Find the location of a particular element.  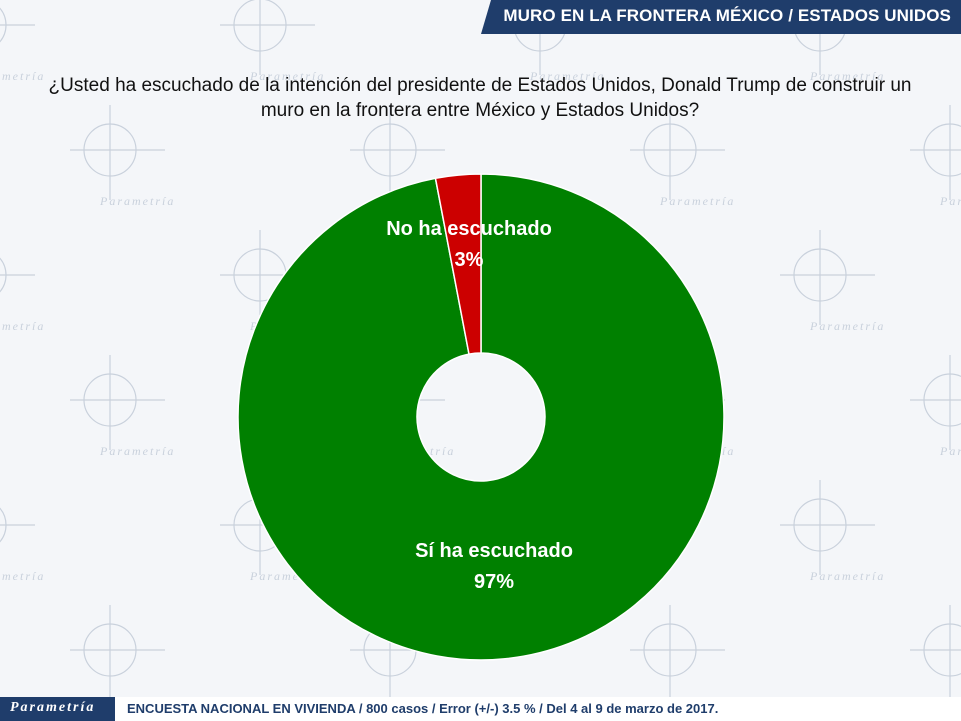

parametria-logo: Parametría is located at coordinates (53, 707).